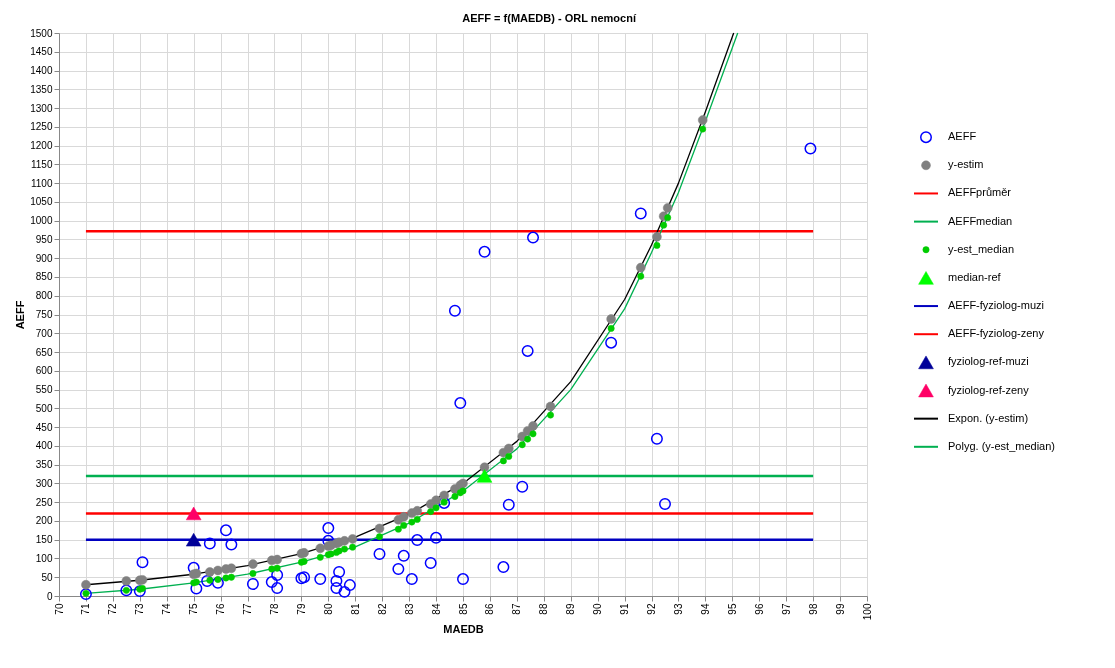  What do you see at coordinates (44, 540) in the screenshot?
I see `y-tick-label: 150` at bounding box center [44, 540].